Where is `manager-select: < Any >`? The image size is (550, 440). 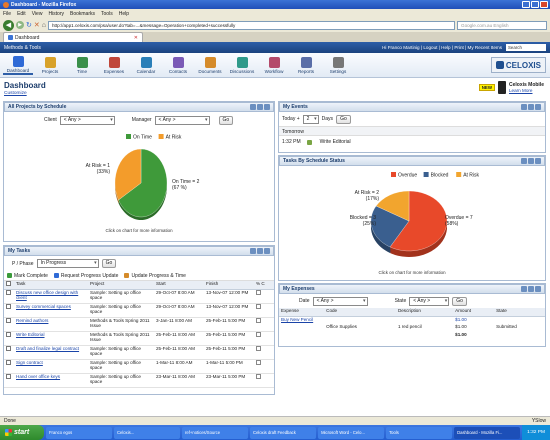
manager-select: < Any > is located at coordinates (182, 120).